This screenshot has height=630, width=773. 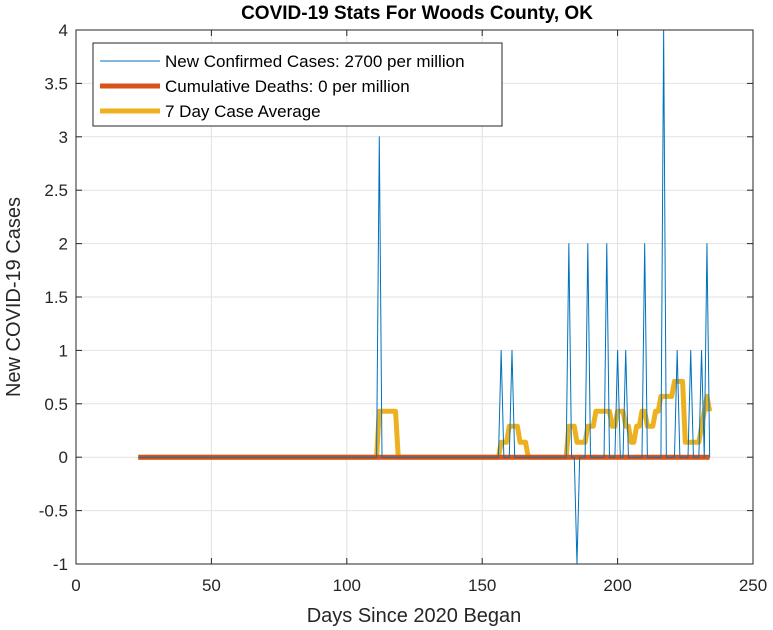 I want to click on x-tick-label: 0, so click(x=75, y=585).